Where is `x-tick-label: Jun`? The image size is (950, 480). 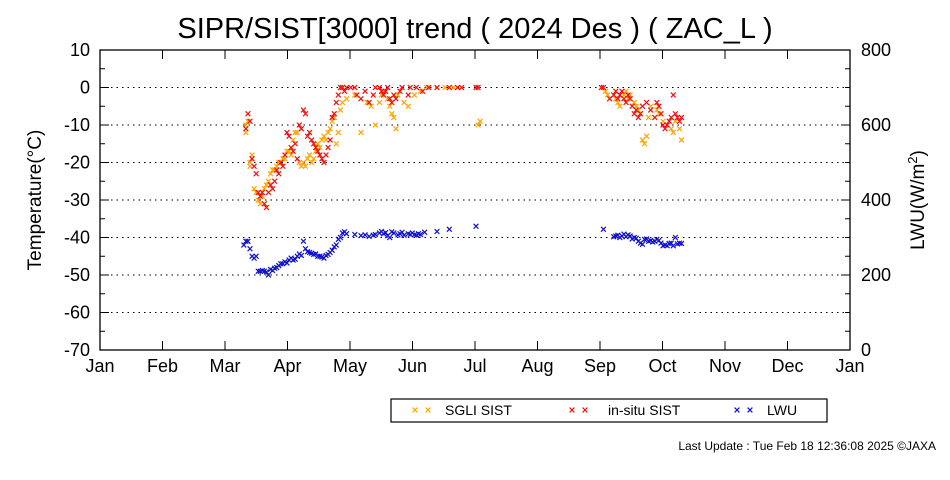
x-tick-label: Jun is located at coordinates (412, 366).